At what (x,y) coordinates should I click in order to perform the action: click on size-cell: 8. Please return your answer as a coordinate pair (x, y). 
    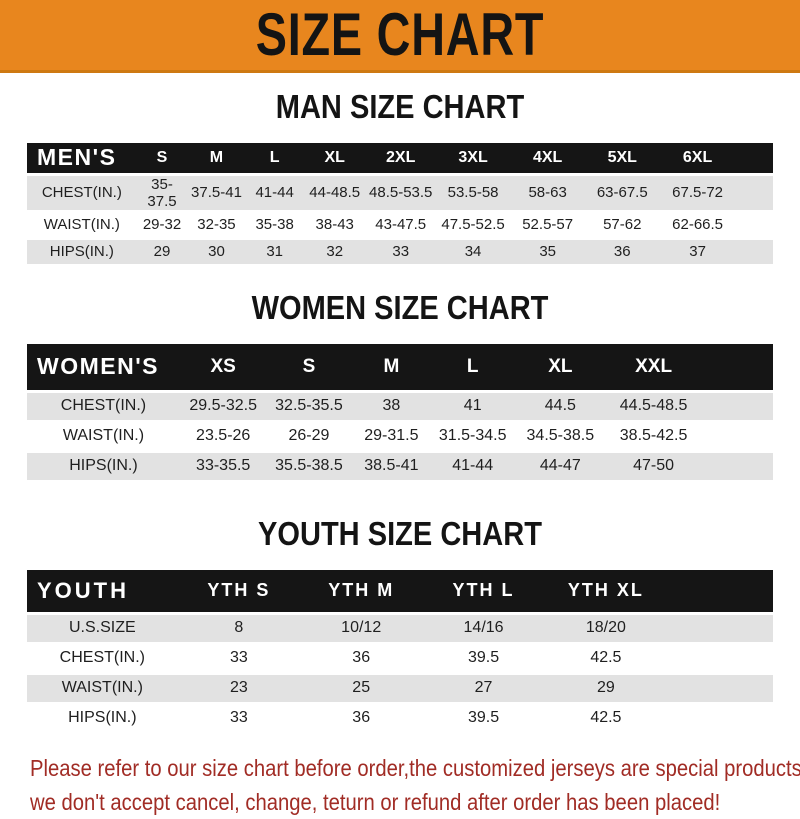
    Looking at the image, I should click on (239, 628).